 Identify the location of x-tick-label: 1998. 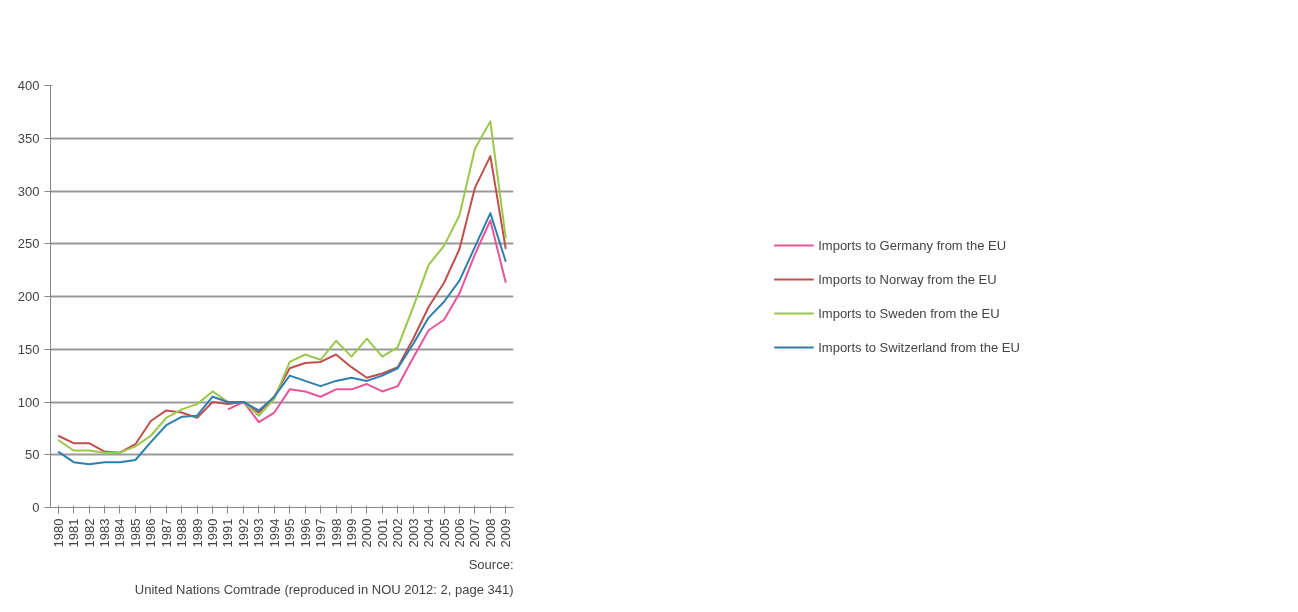
(336, 533).